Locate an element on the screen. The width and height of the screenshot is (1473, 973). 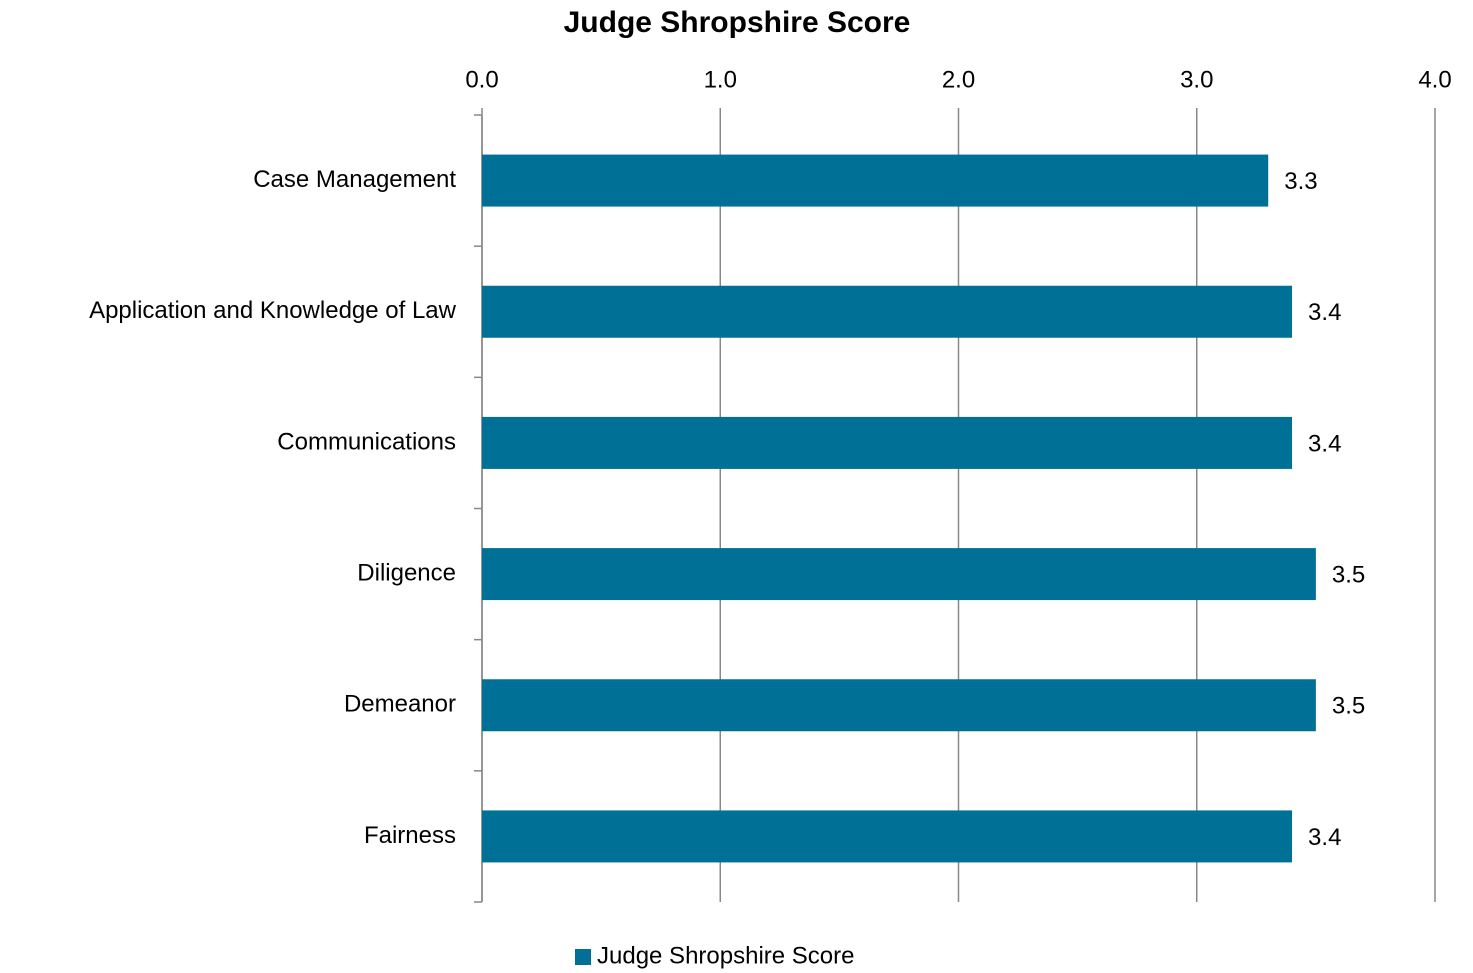
legend-label: Judge Shropshire Score is located at coordinates (725, 955).